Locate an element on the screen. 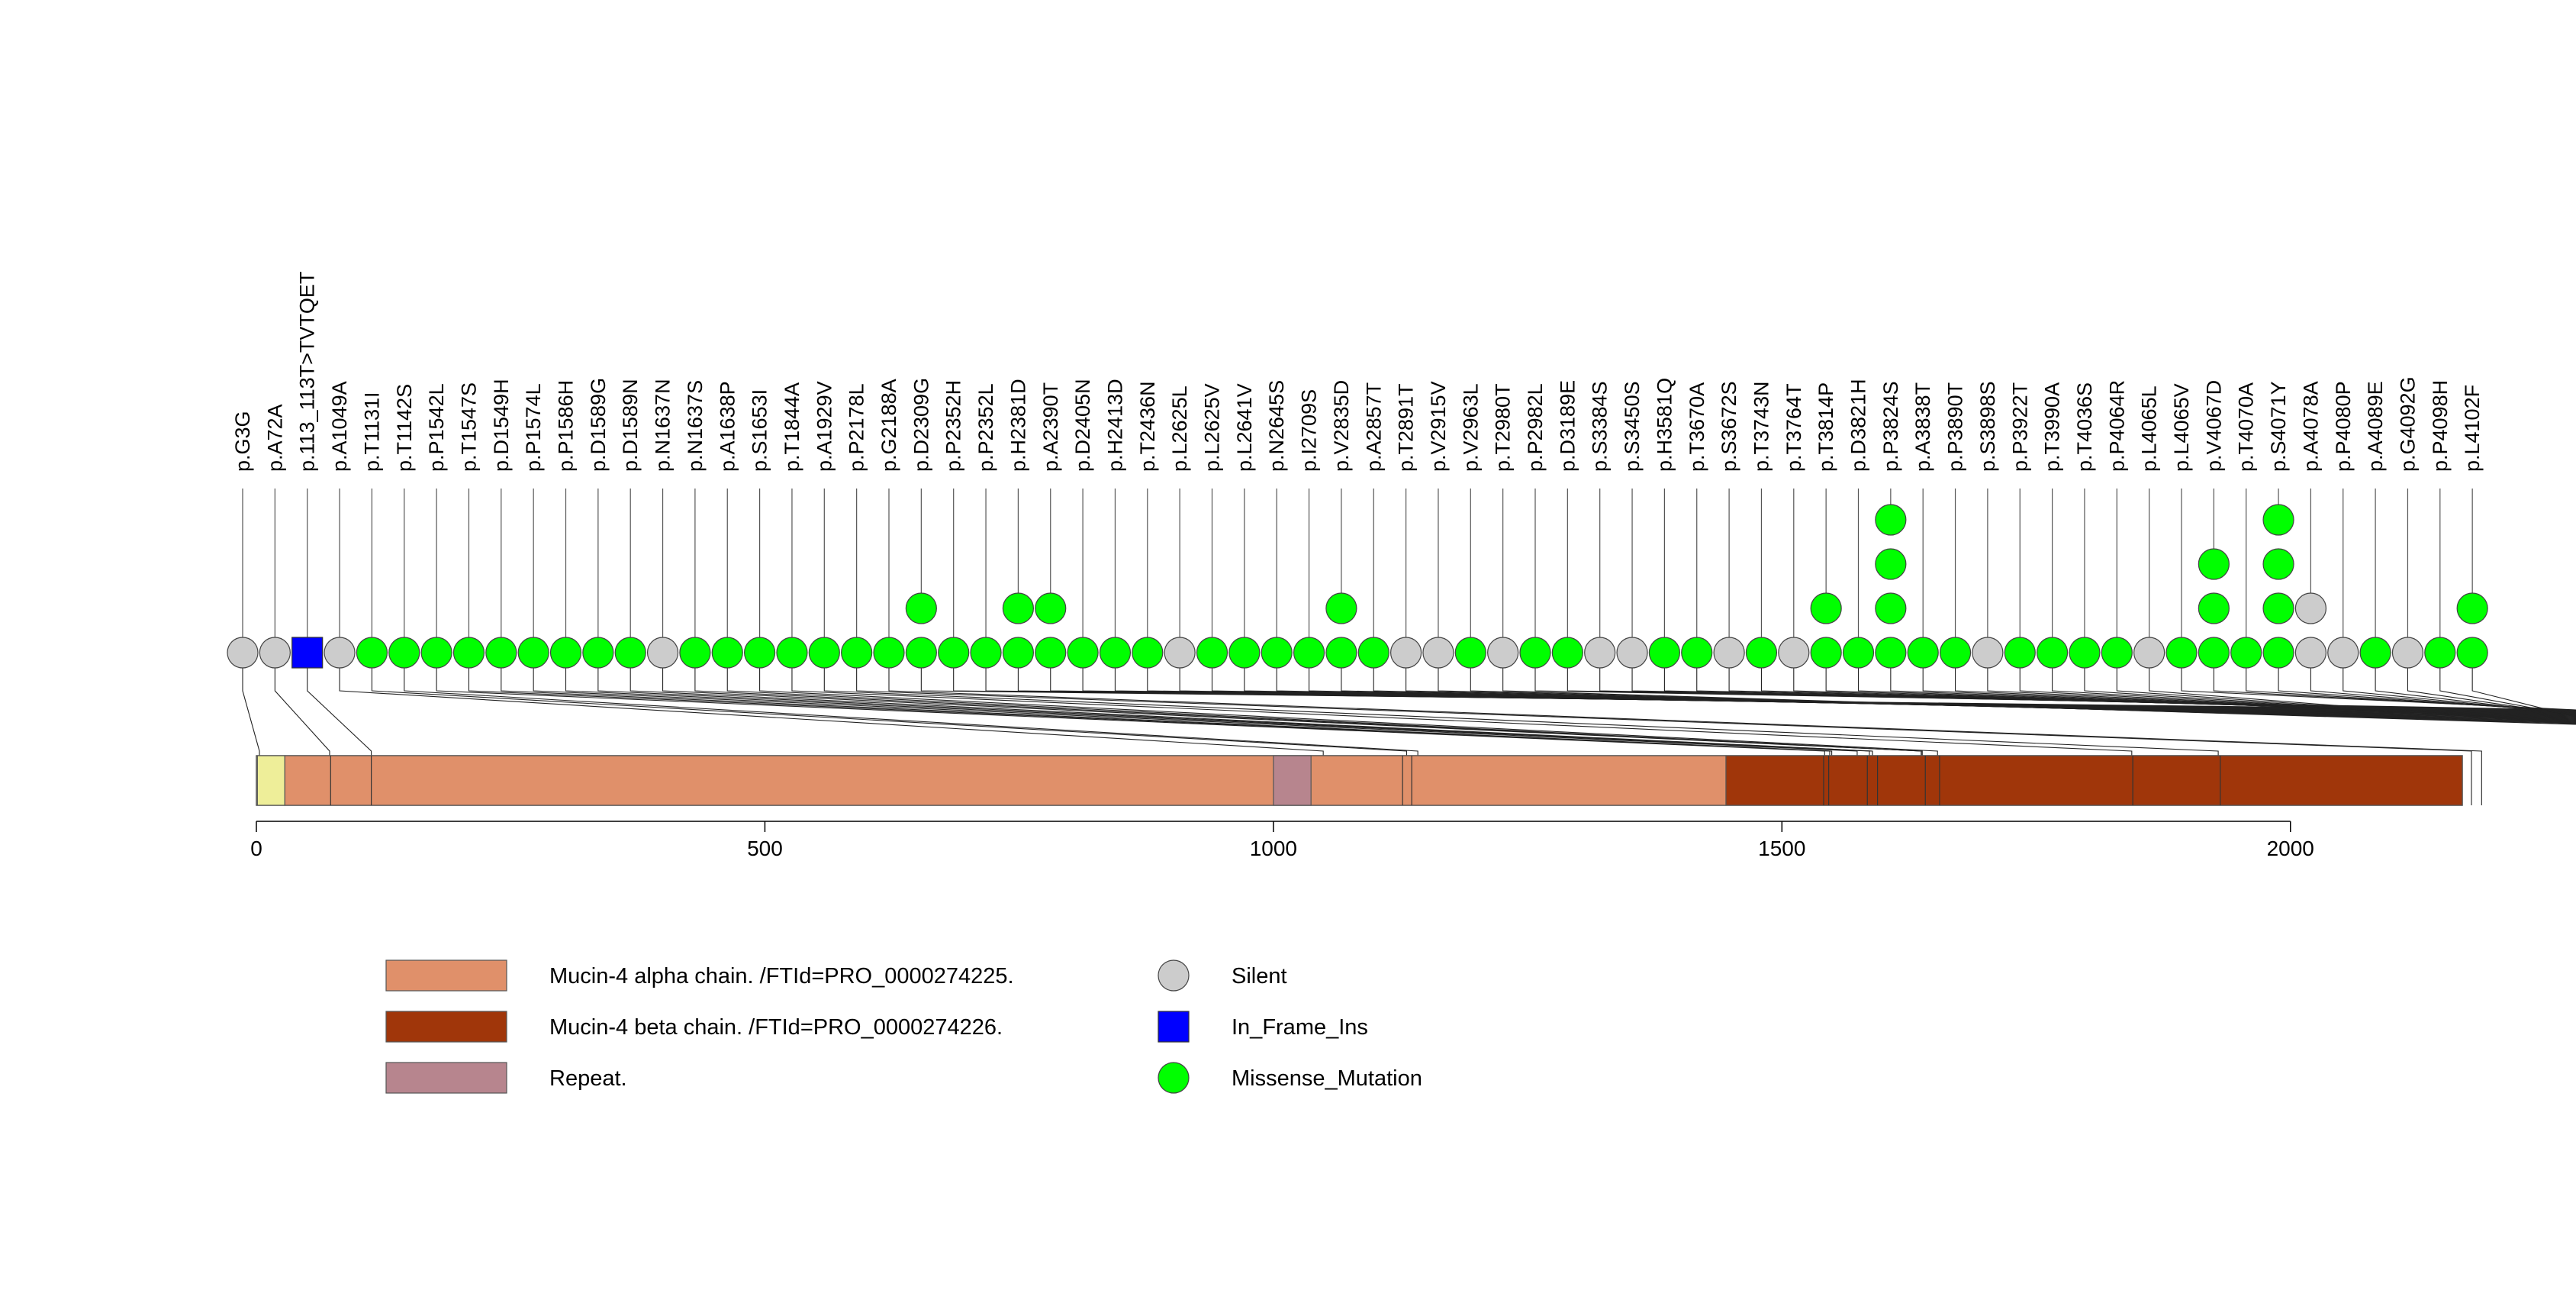 The image size is (2576, 1290). mutation-label-7: p.T1547S is located at coordinates (468, 427).